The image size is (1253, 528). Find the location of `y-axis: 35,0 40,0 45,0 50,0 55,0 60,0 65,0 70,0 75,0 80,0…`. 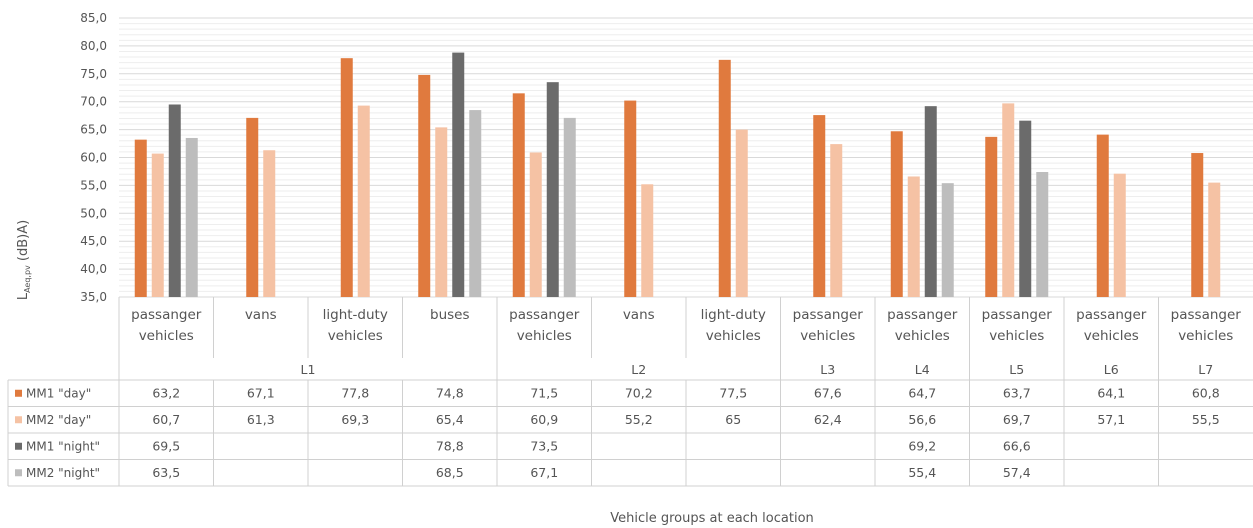

y-axis: 35,0 40,0 45,0 50,0 55,0 60,0 65,0 70,0 75,0 80,0… is located at coordinates (93, 157).